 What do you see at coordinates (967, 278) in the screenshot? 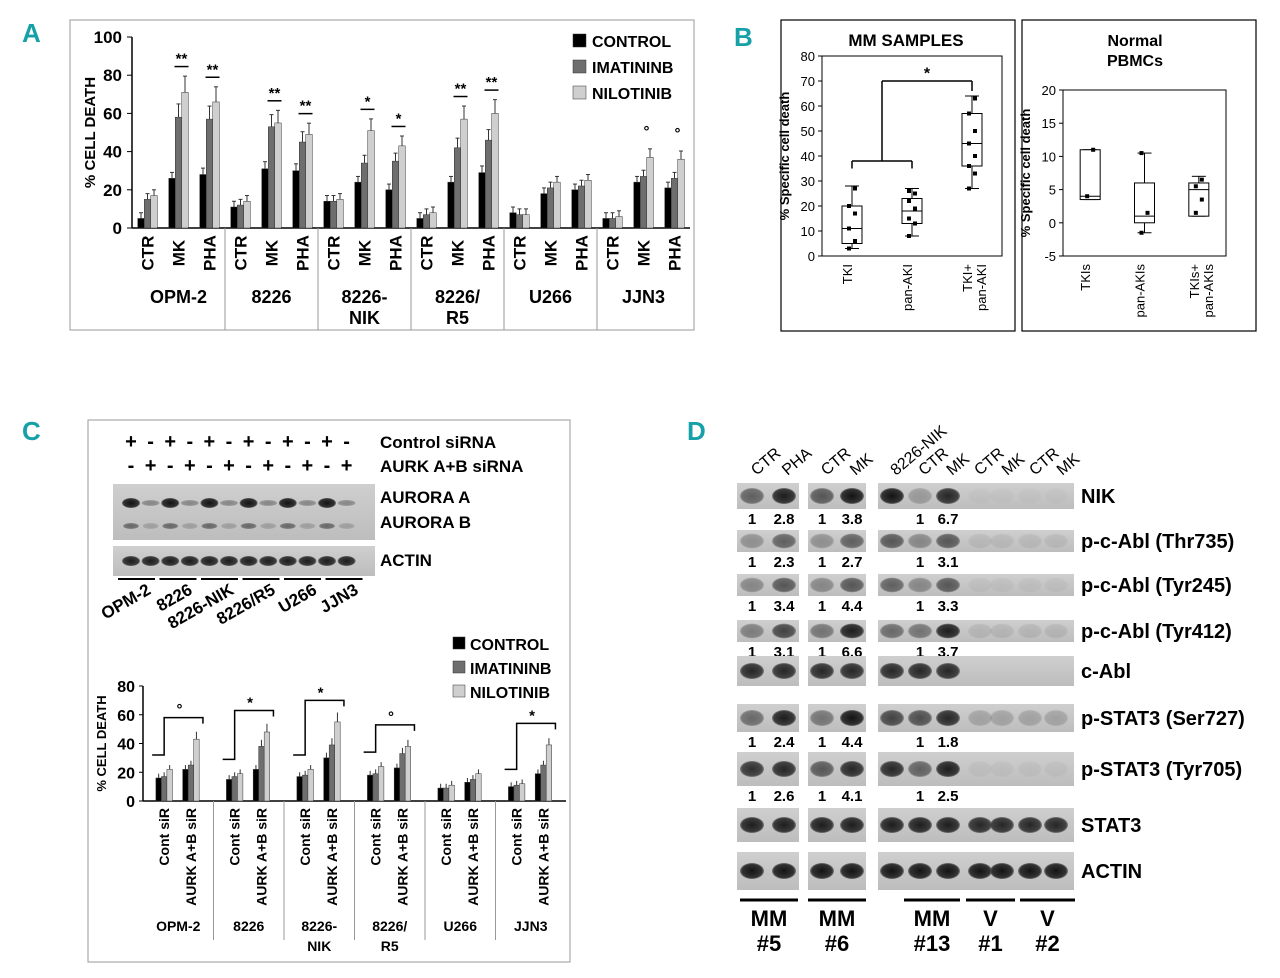
I see `b-left-x-label: TKI+` at bounding box center [967, 278].